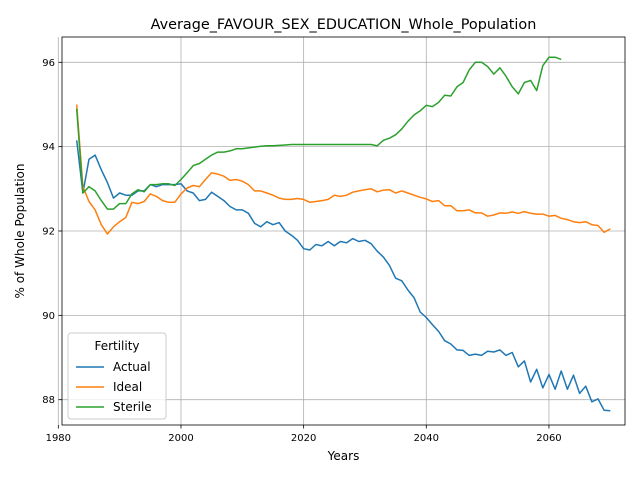 The width and height of the screenshot is (640, 484). I want to click on x-axis-label: Years, so click(343, 456).